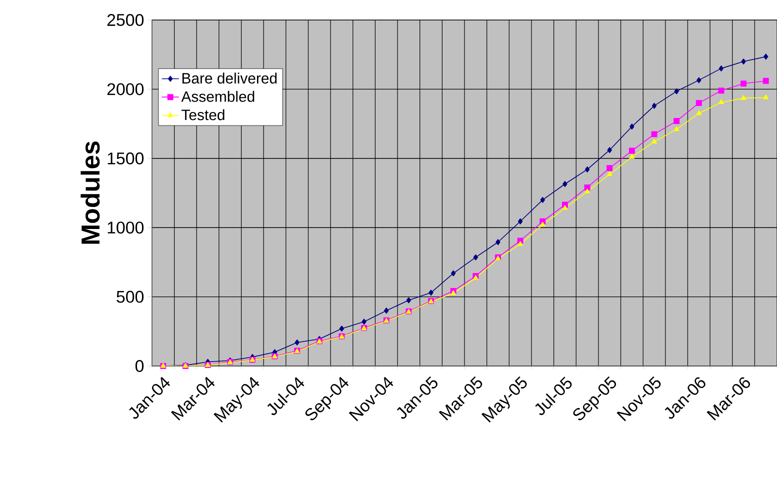 This screenshot has width=777, height=478. I want to click on y-tick-label: 1500, so click(126, 158).